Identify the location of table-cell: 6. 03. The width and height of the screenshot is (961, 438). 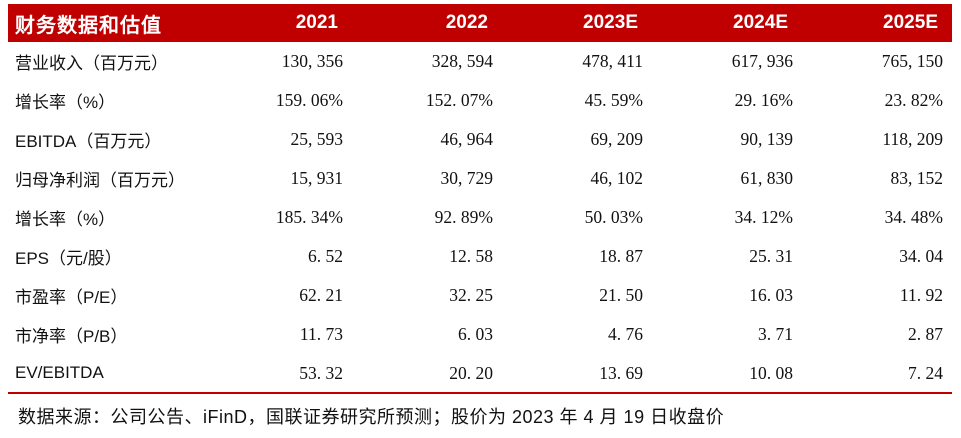
(475, 334).